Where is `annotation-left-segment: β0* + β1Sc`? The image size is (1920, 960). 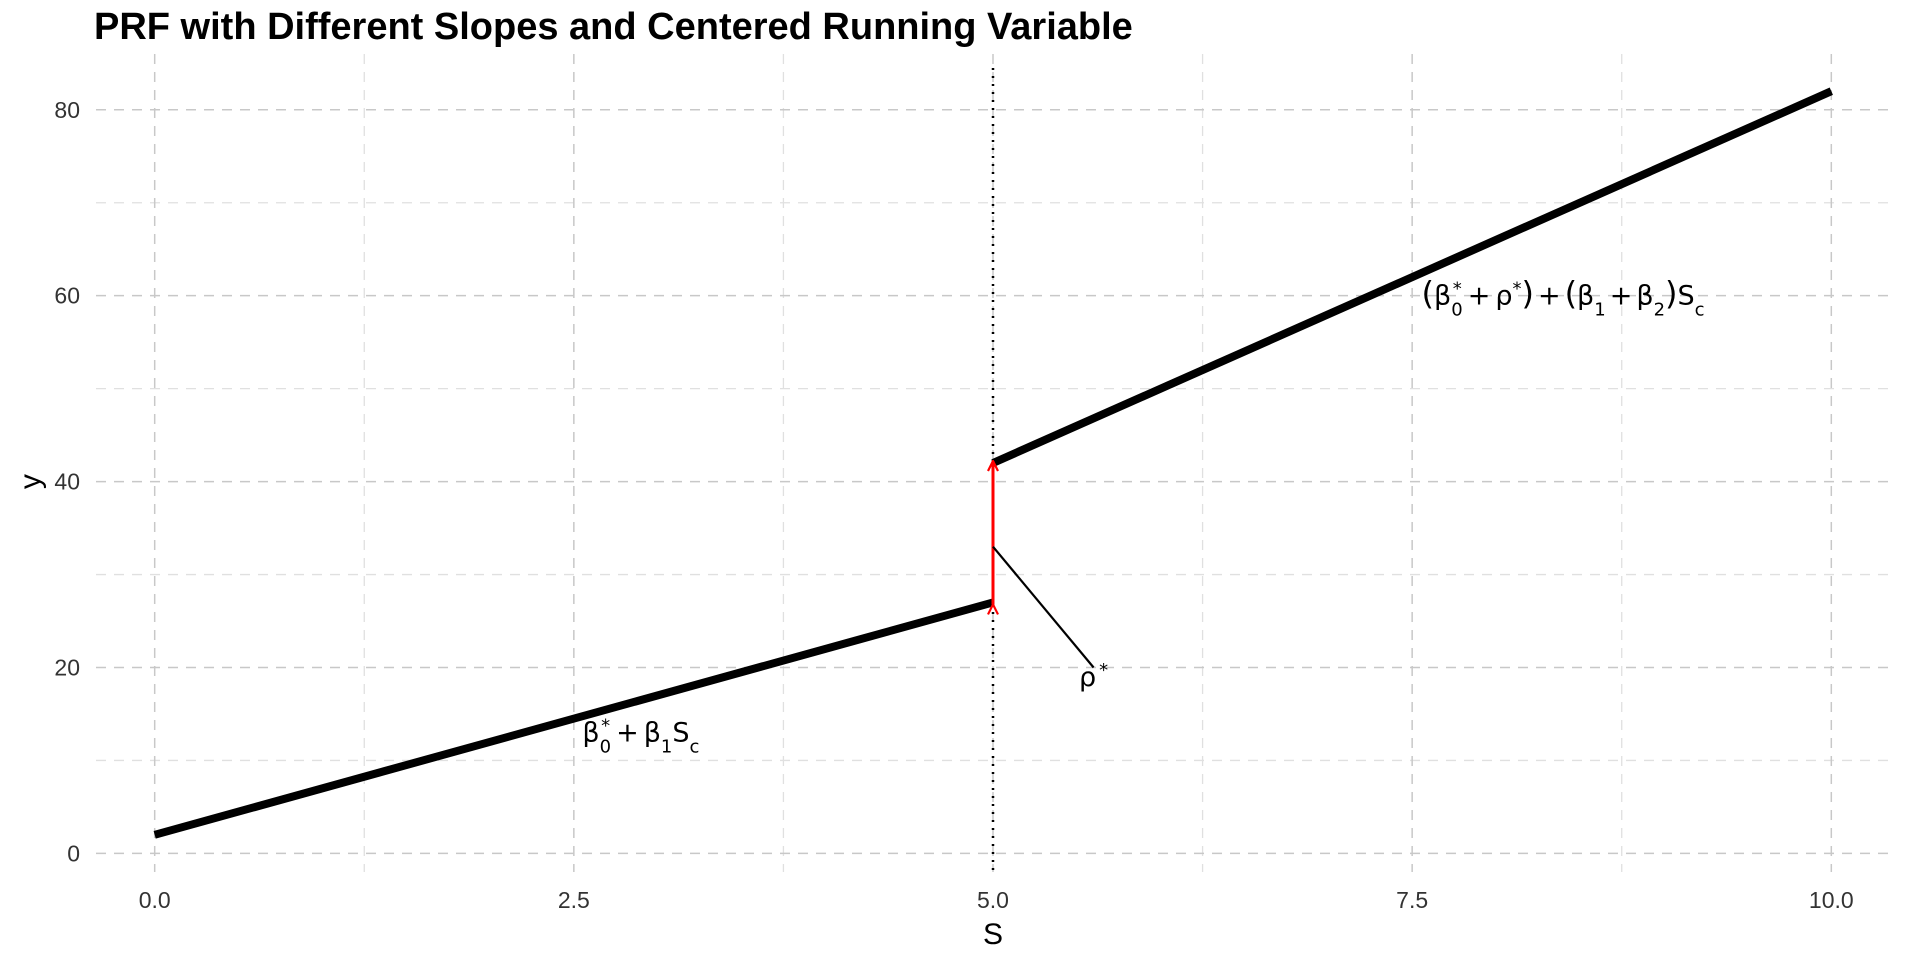
annotation-left-segment: β0* + β1Sc is located at coordinates (640, 736).